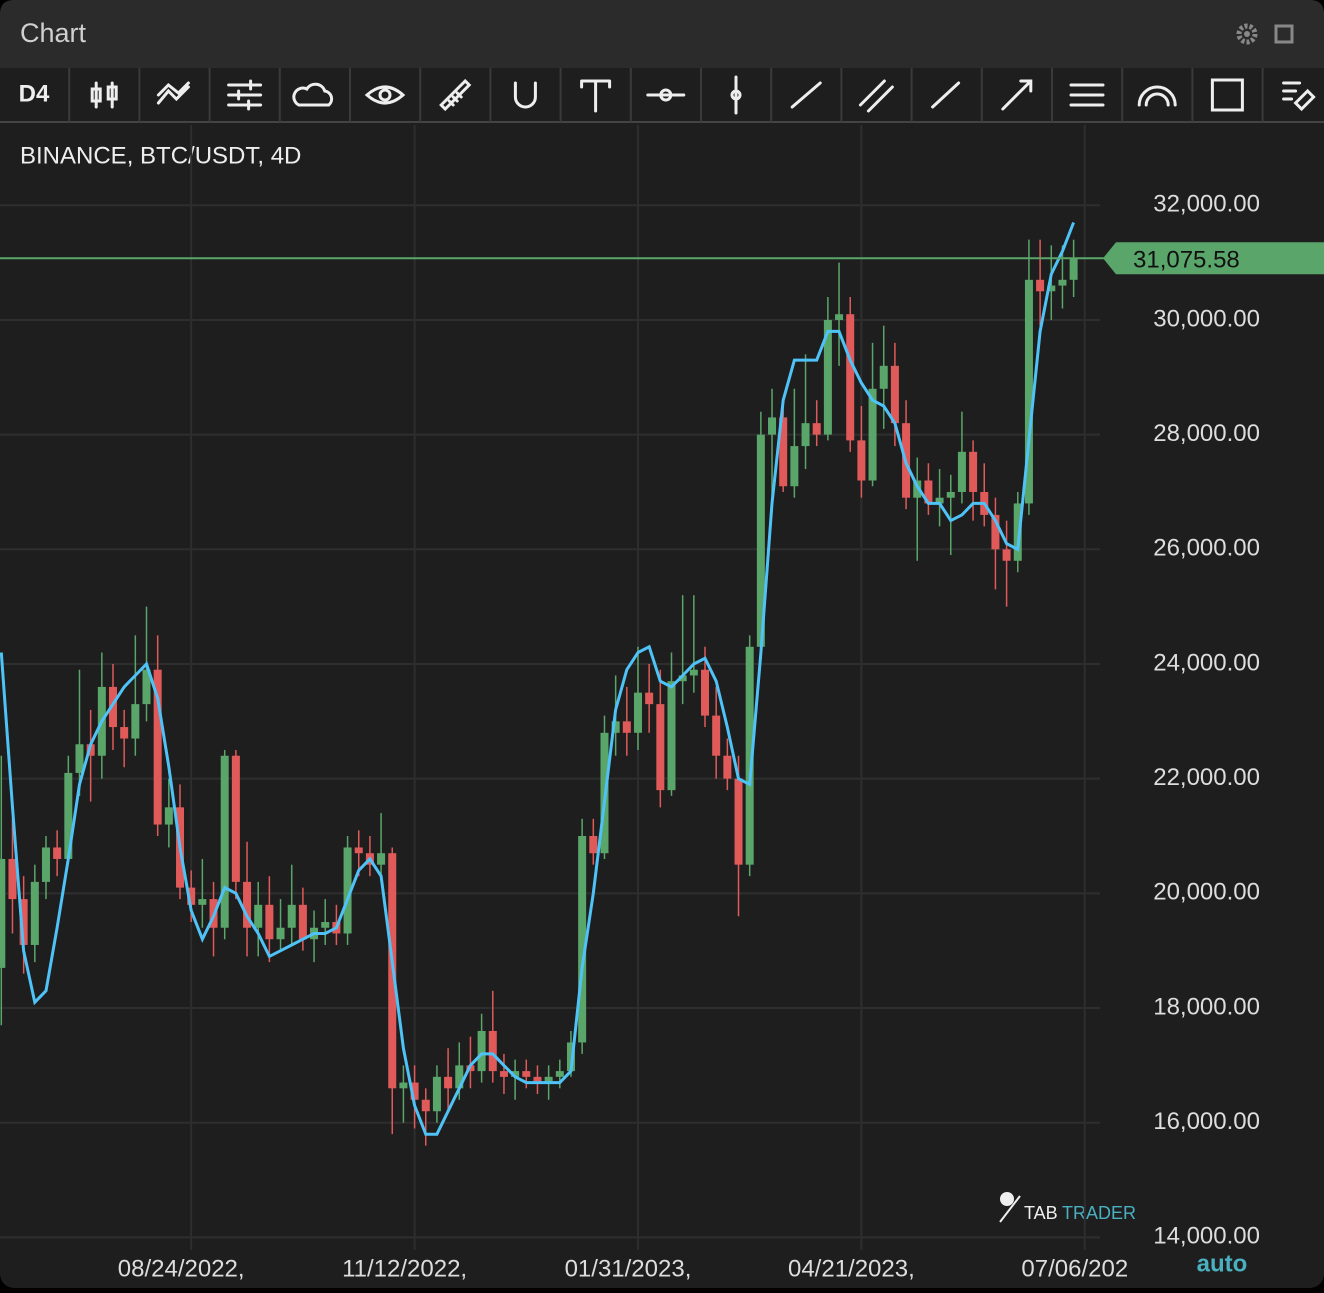  Describe the element at coordinates (662, 34) in the screenshot. I see `title-bar` at that location.